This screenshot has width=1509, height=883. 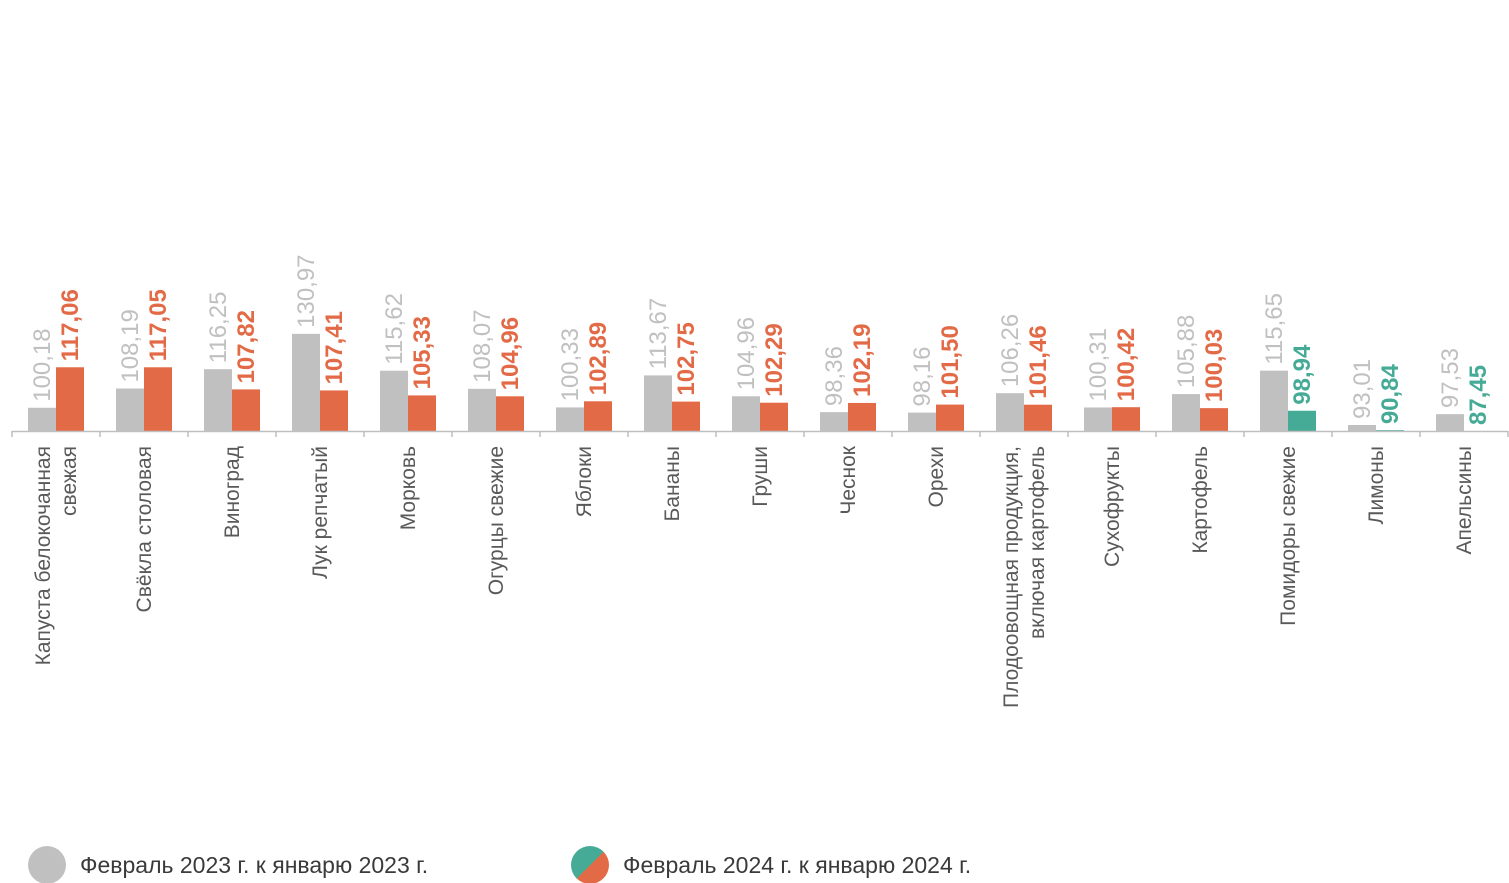 What do you see at coordinates (590, 864) in the screenshot?
I see `legend-marker-split-icon` at bounding box center [590, 864].